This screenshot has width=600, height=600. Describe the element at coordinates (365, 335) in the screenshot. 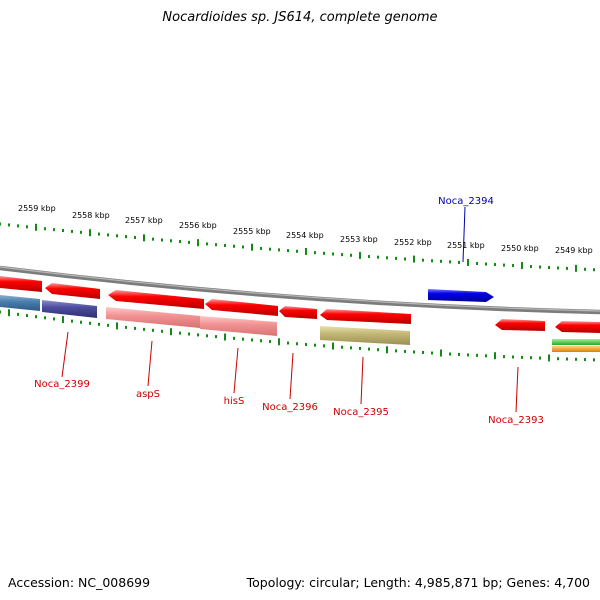

I see `feature-bar-olive` at that location.